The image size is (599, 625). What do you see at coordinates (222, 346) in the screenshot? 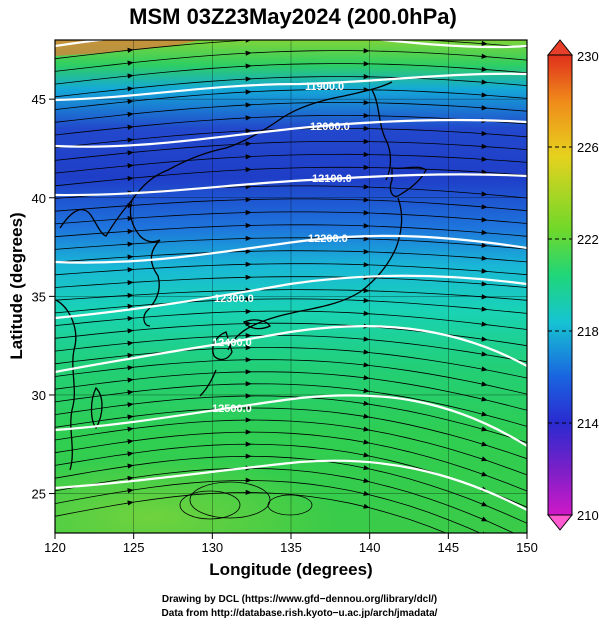
I see `coast-kyushu` at bounding box center [222, 346].